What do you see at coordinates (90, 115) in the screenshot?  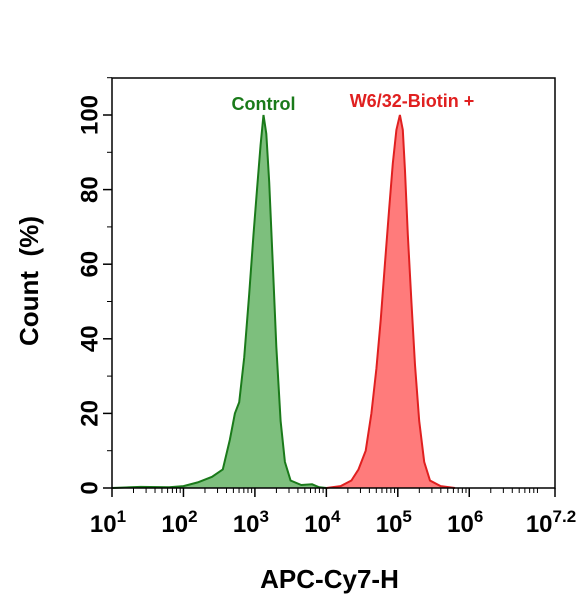 I see `y-tick-label-5: 100` at bounding box center [90, 115].